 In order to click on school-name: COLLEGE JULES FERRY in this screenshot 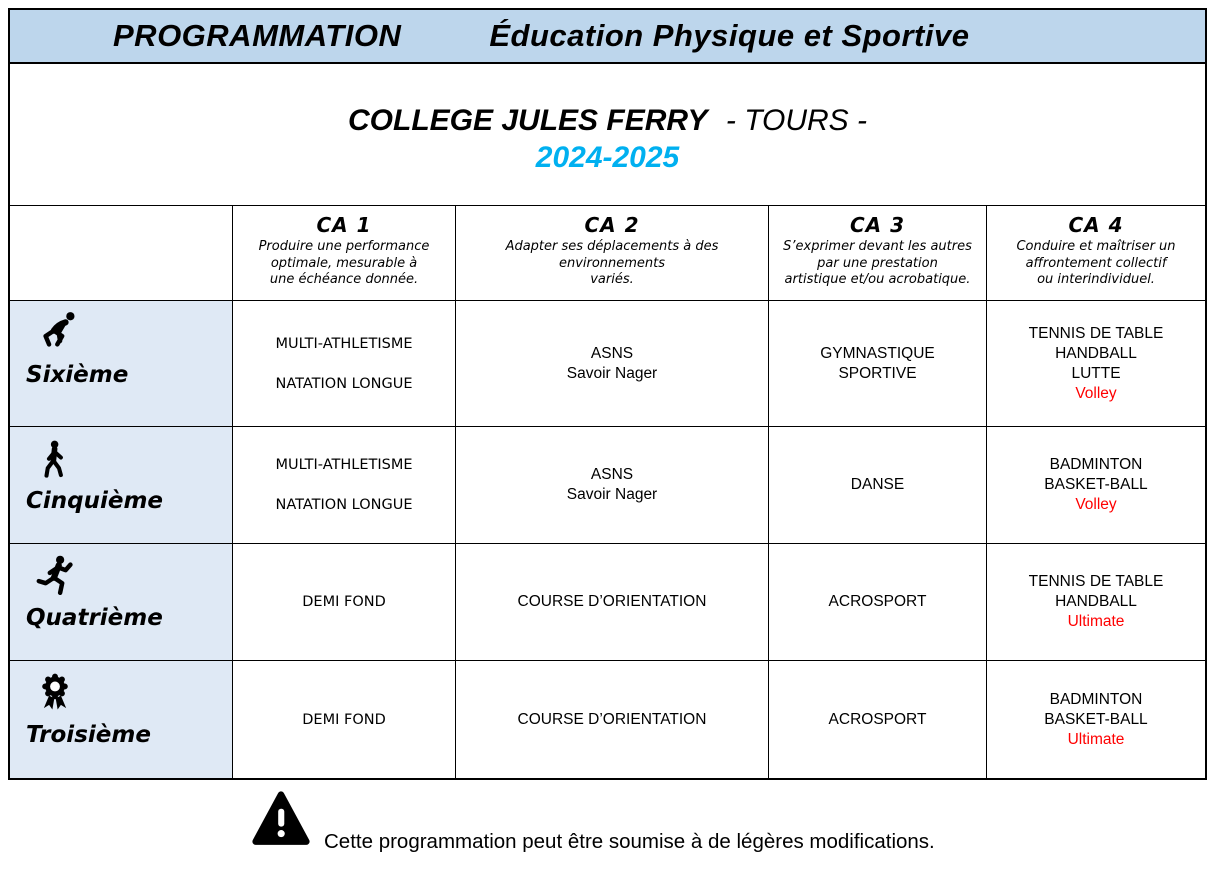, I will do `click(528, 120)`.